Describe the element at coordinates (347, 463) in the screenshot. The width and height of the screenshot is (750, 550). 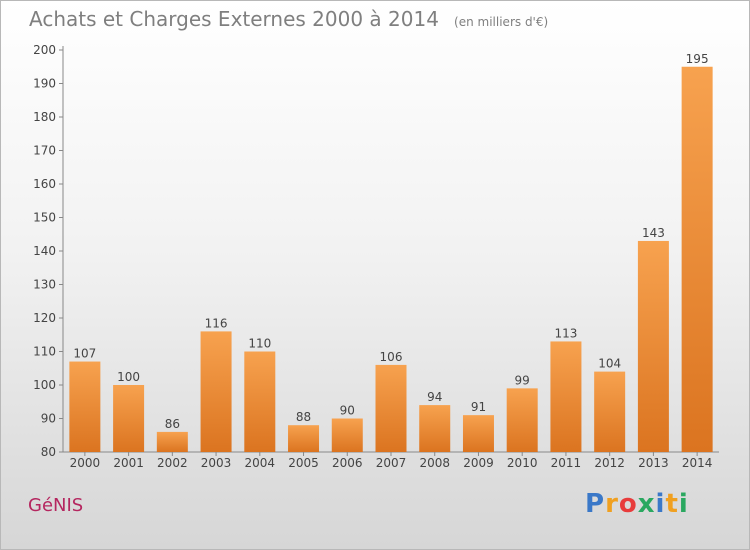
I see `x-tick-label: 2006` at that location.